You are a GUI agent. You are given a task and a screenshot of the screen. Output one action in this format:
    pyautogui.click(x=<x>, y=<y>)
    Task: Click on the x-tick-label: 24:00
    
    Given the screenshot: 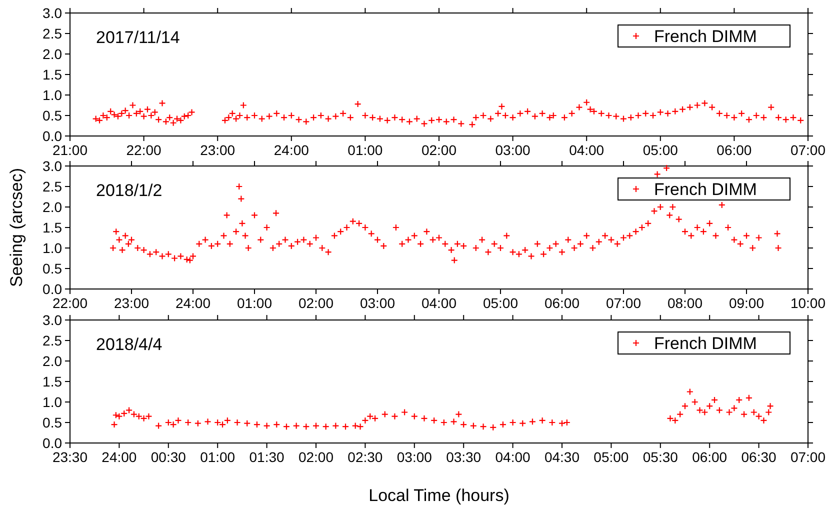 What is the action you would take?
    pyautogui.click(x=119, y=457)
    